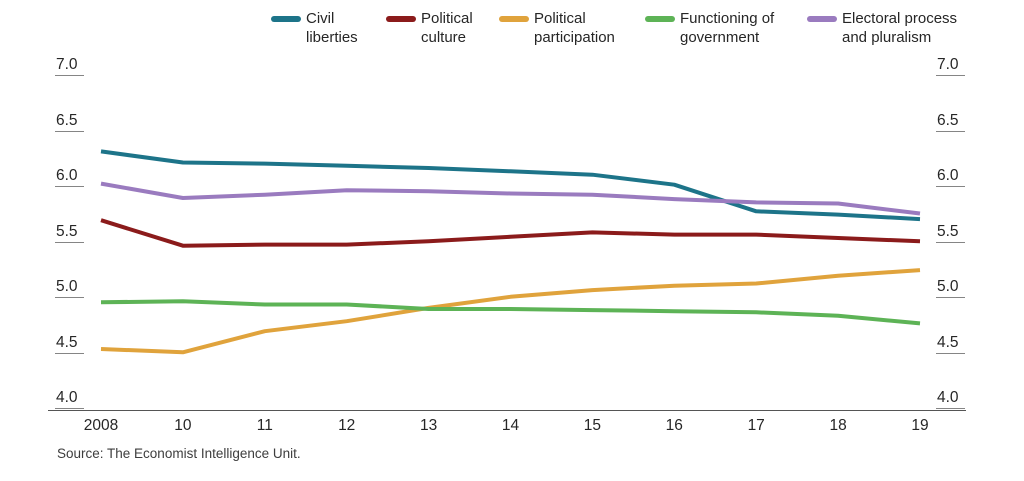 The image size is (1024, 481). Describe the element at coordinates (444, 37) in the screenshot. I see `legend-label-line2: culture` at that location.